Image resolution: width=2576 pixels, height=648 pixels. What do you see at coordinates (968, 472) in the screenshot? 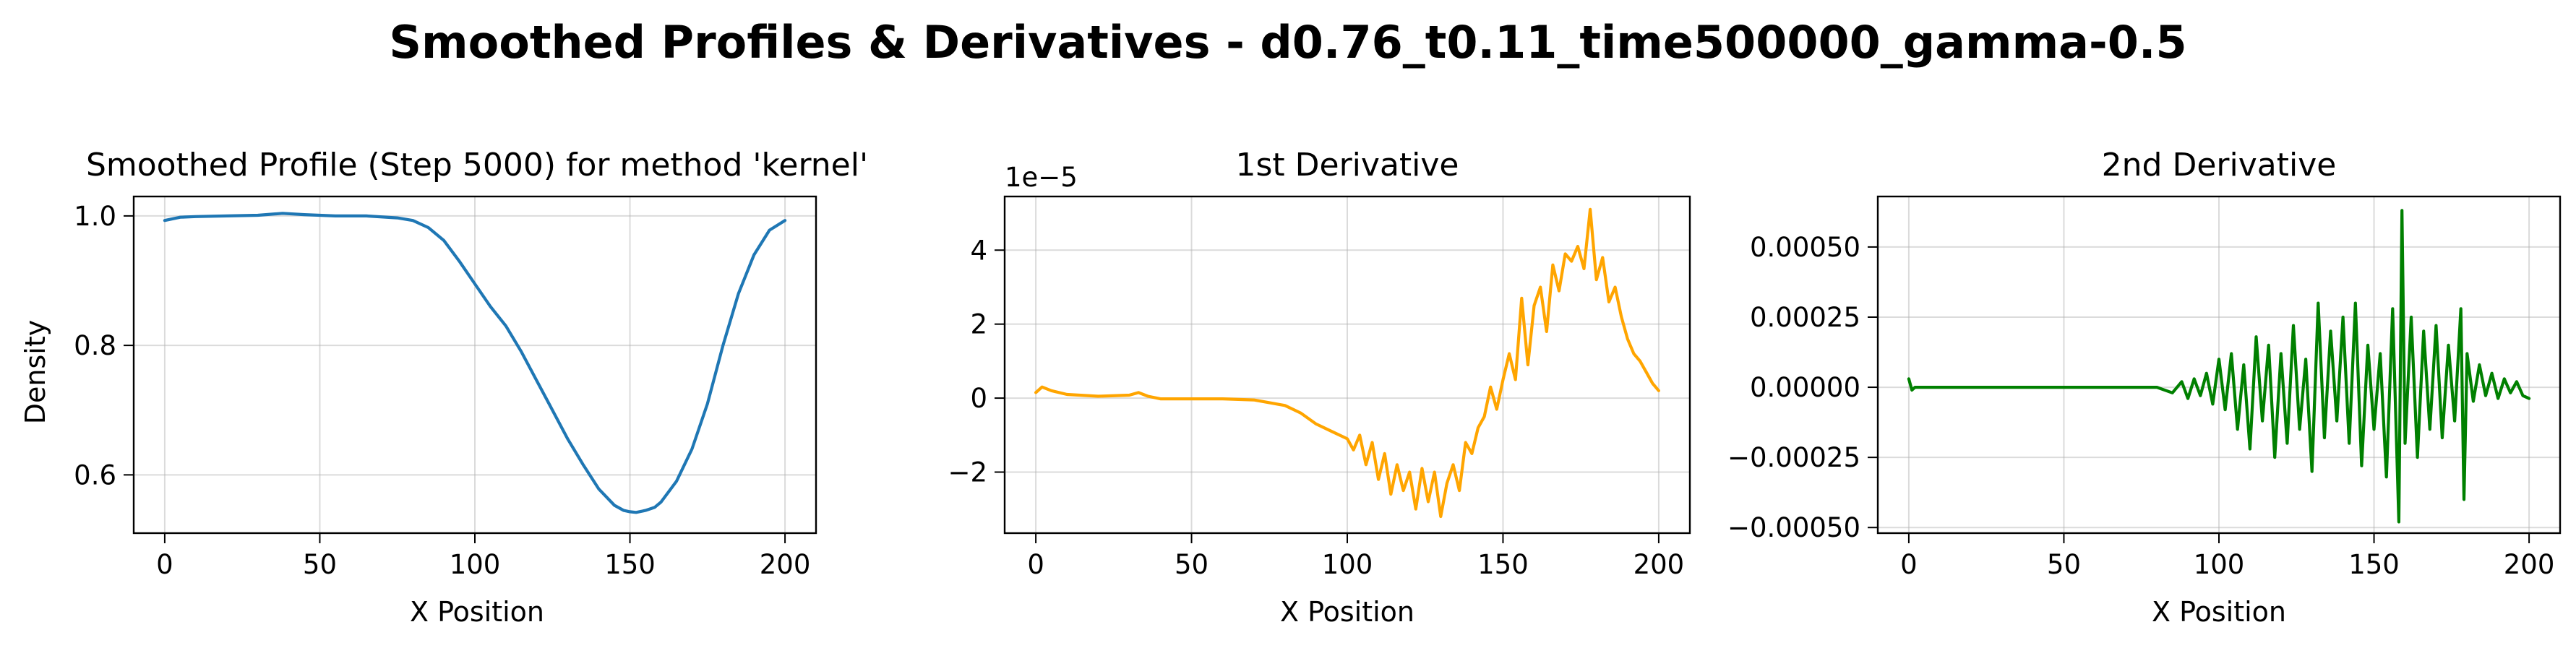
I see `y-tick-label-0: −2` at bounding box center [968, 472].